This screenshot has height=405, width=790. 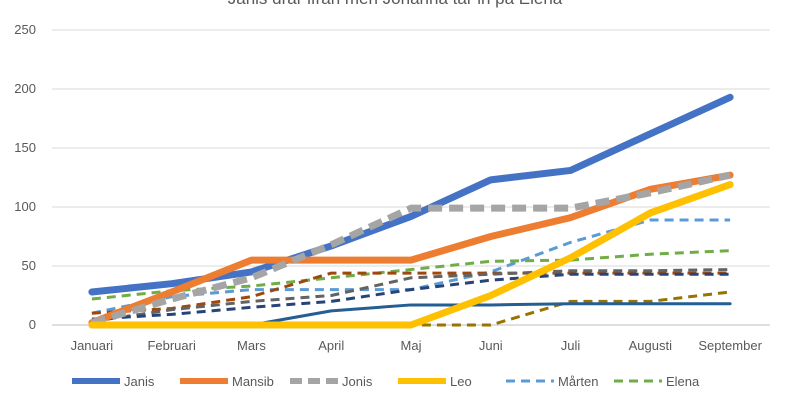 What do you see at coordinates (171, 345) in the screenshot?
I see `x-tick-label: Februari` at bounding box center [171, 345].